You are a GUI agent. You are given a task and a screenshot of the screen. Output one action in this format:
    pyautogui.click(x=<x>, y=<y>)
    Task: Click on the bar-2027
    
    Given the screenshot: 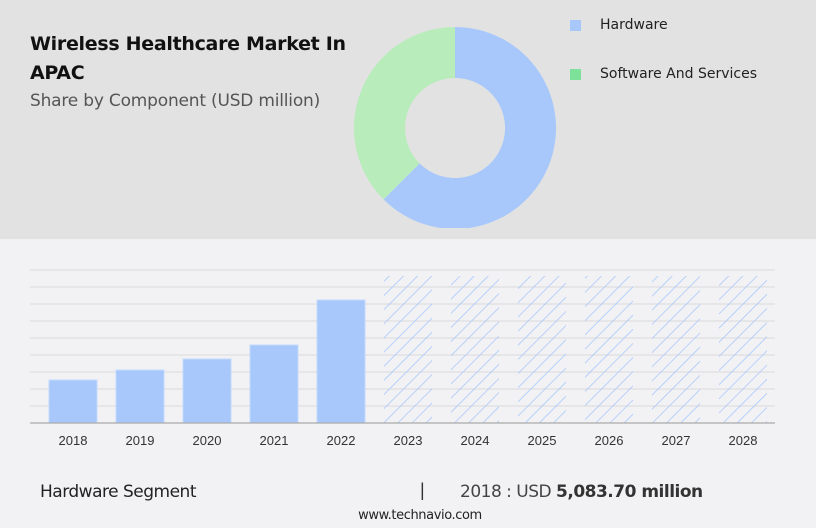 What is the action you would take?
    pyautogui.click(x=676, y=349)
    